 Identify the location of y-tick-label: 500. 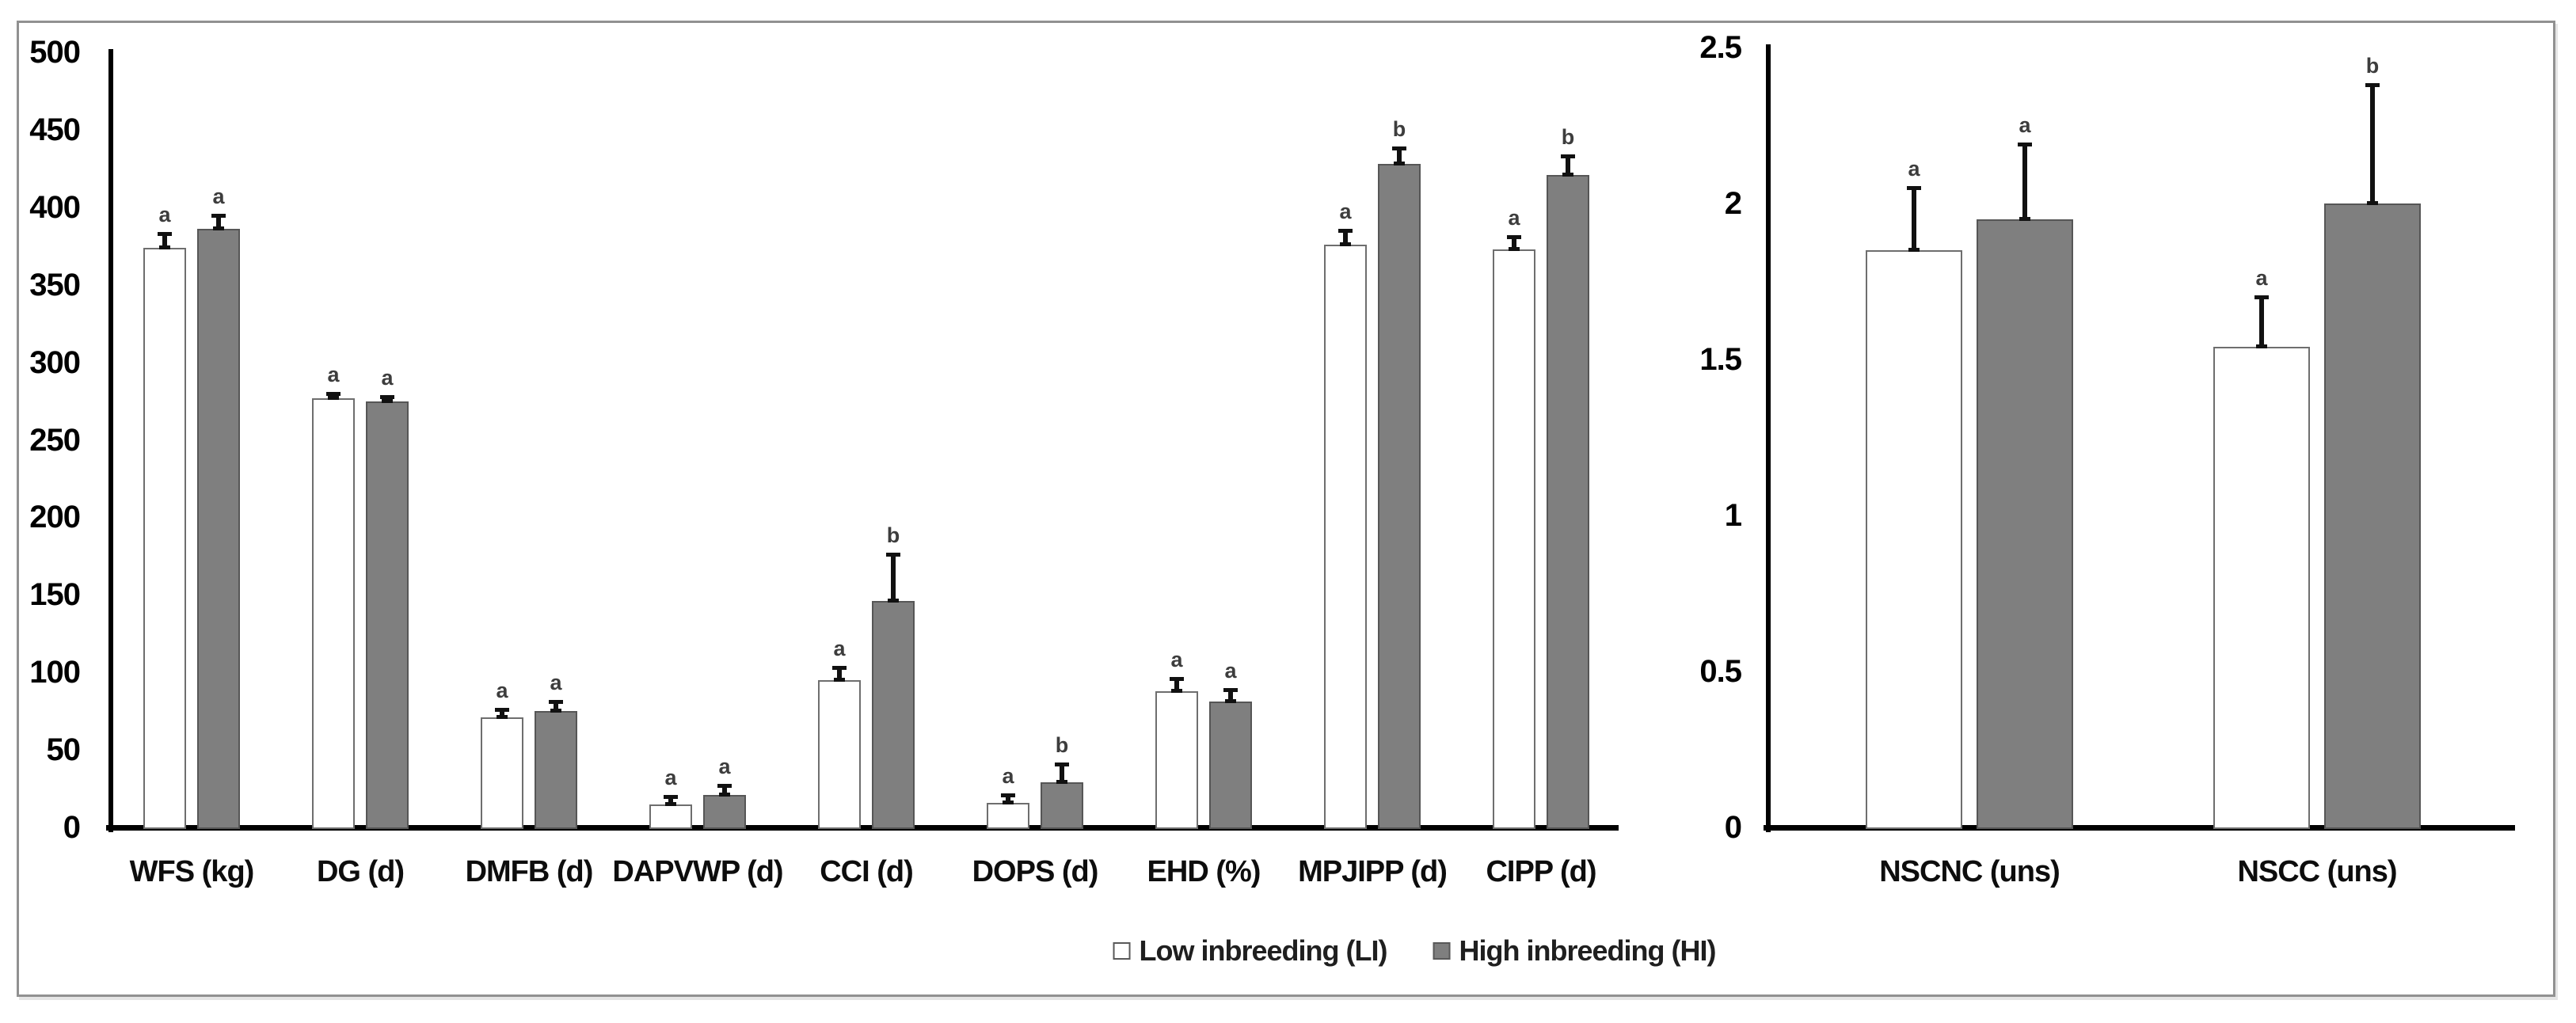
(55, 52).